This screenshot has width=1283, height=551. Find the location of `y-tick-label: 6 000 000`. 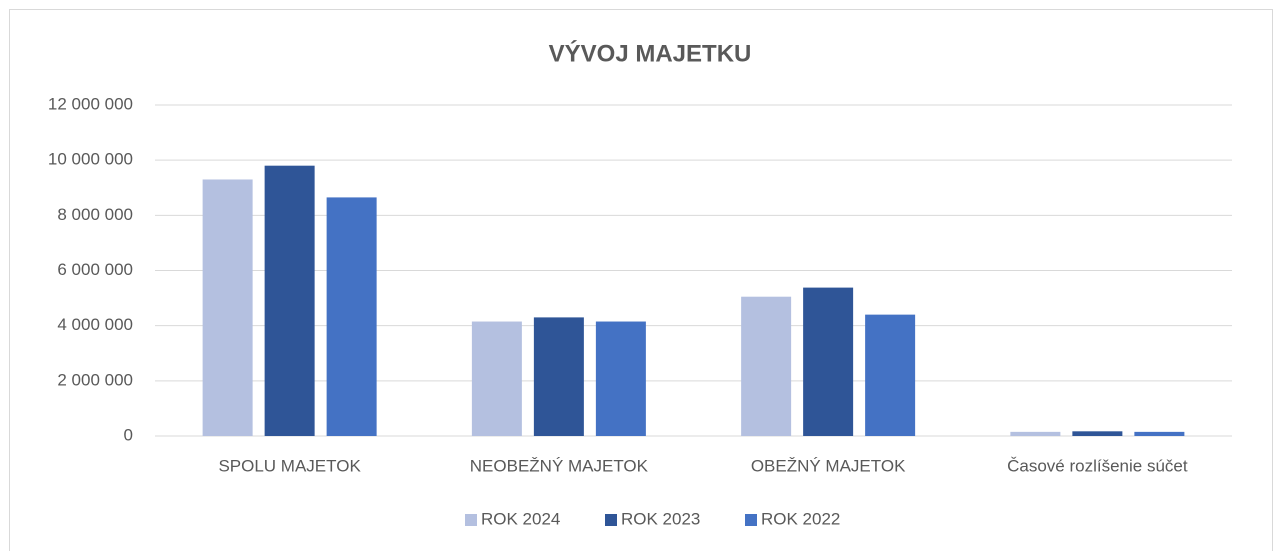

y-tick-label: 6 000 000 is located at coordinates (95, 269).